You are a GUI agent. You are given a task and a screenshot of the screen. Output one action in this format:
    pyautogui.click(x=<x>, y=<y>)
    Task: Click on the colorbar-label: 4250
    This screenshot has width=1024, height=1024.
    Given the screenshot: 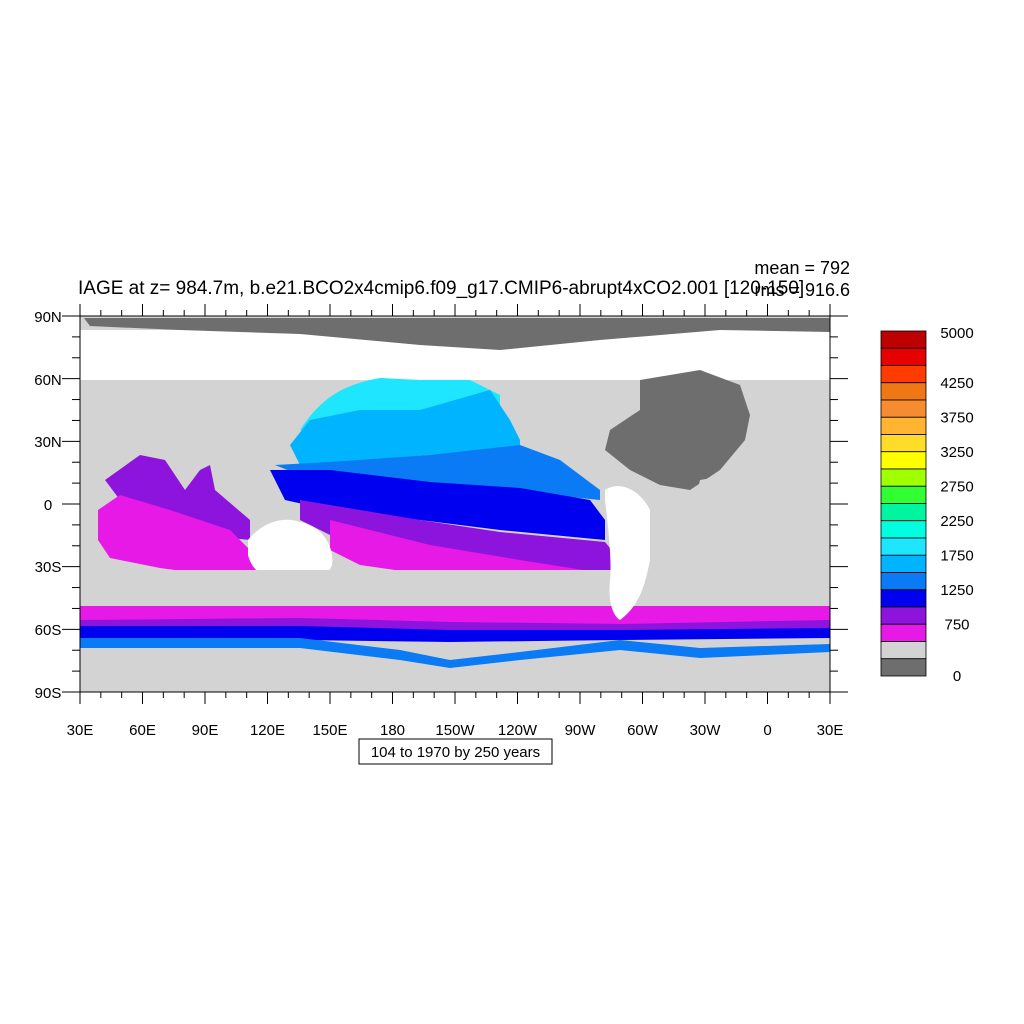 What is the action you would take?
    pyautogui.click(x=956, y=383)
    